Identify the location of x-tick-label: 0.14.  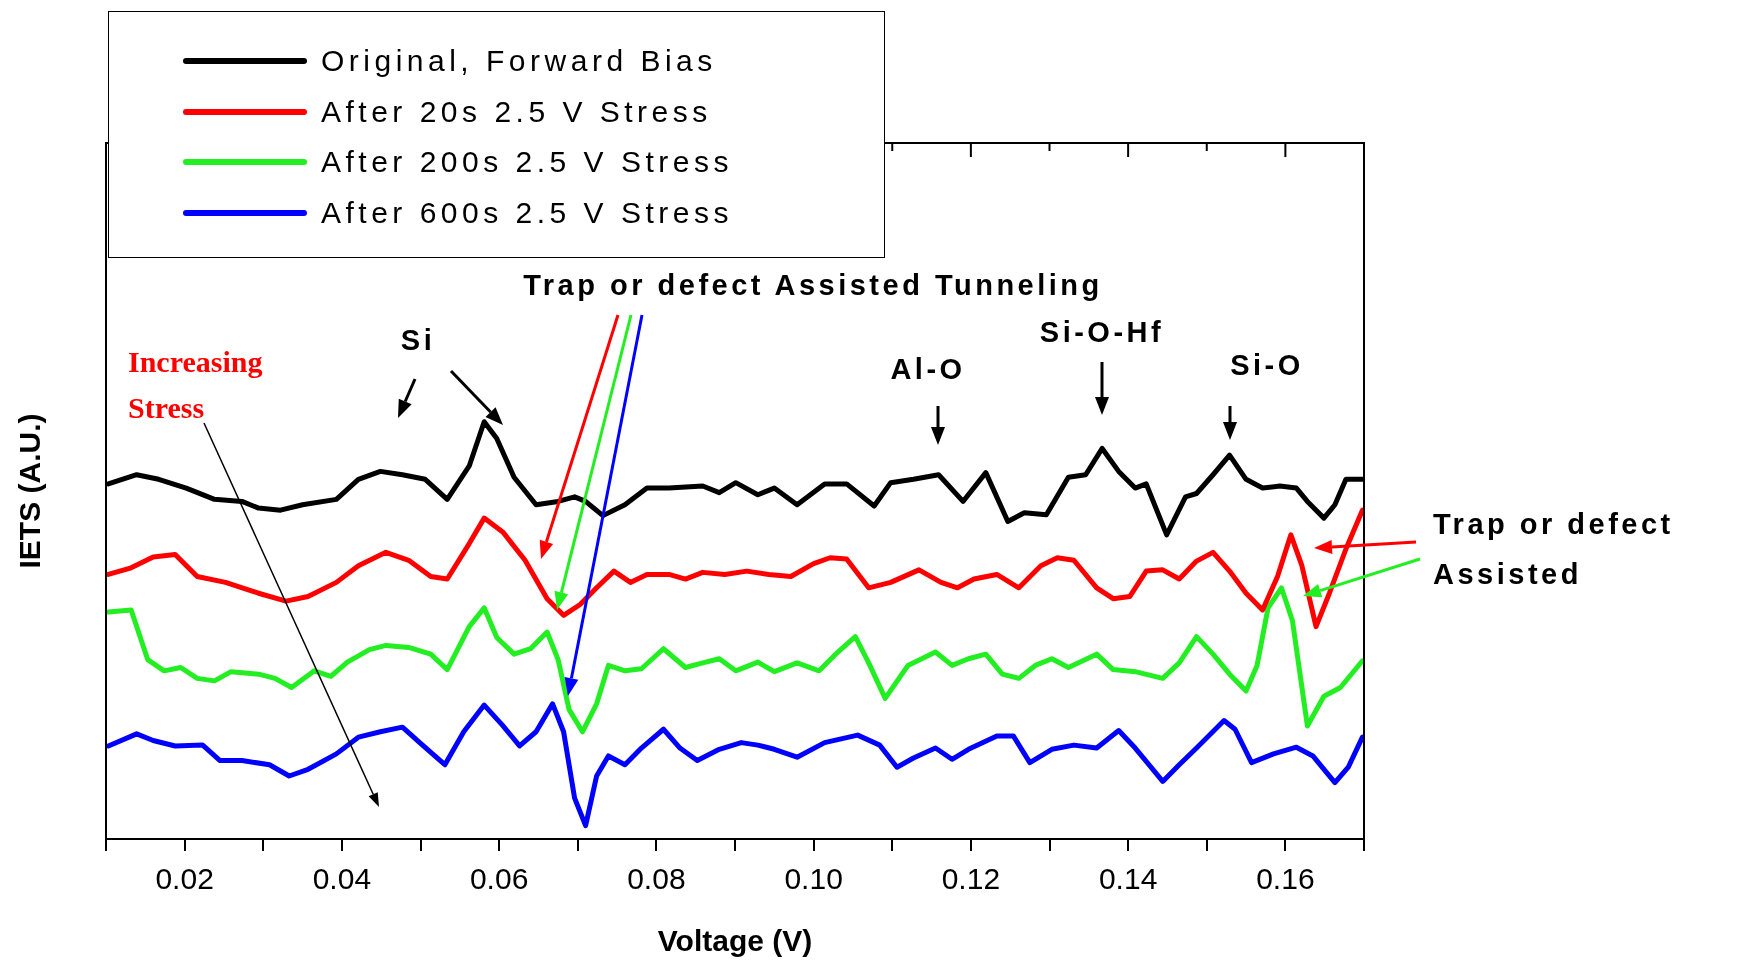
(1128, 879).